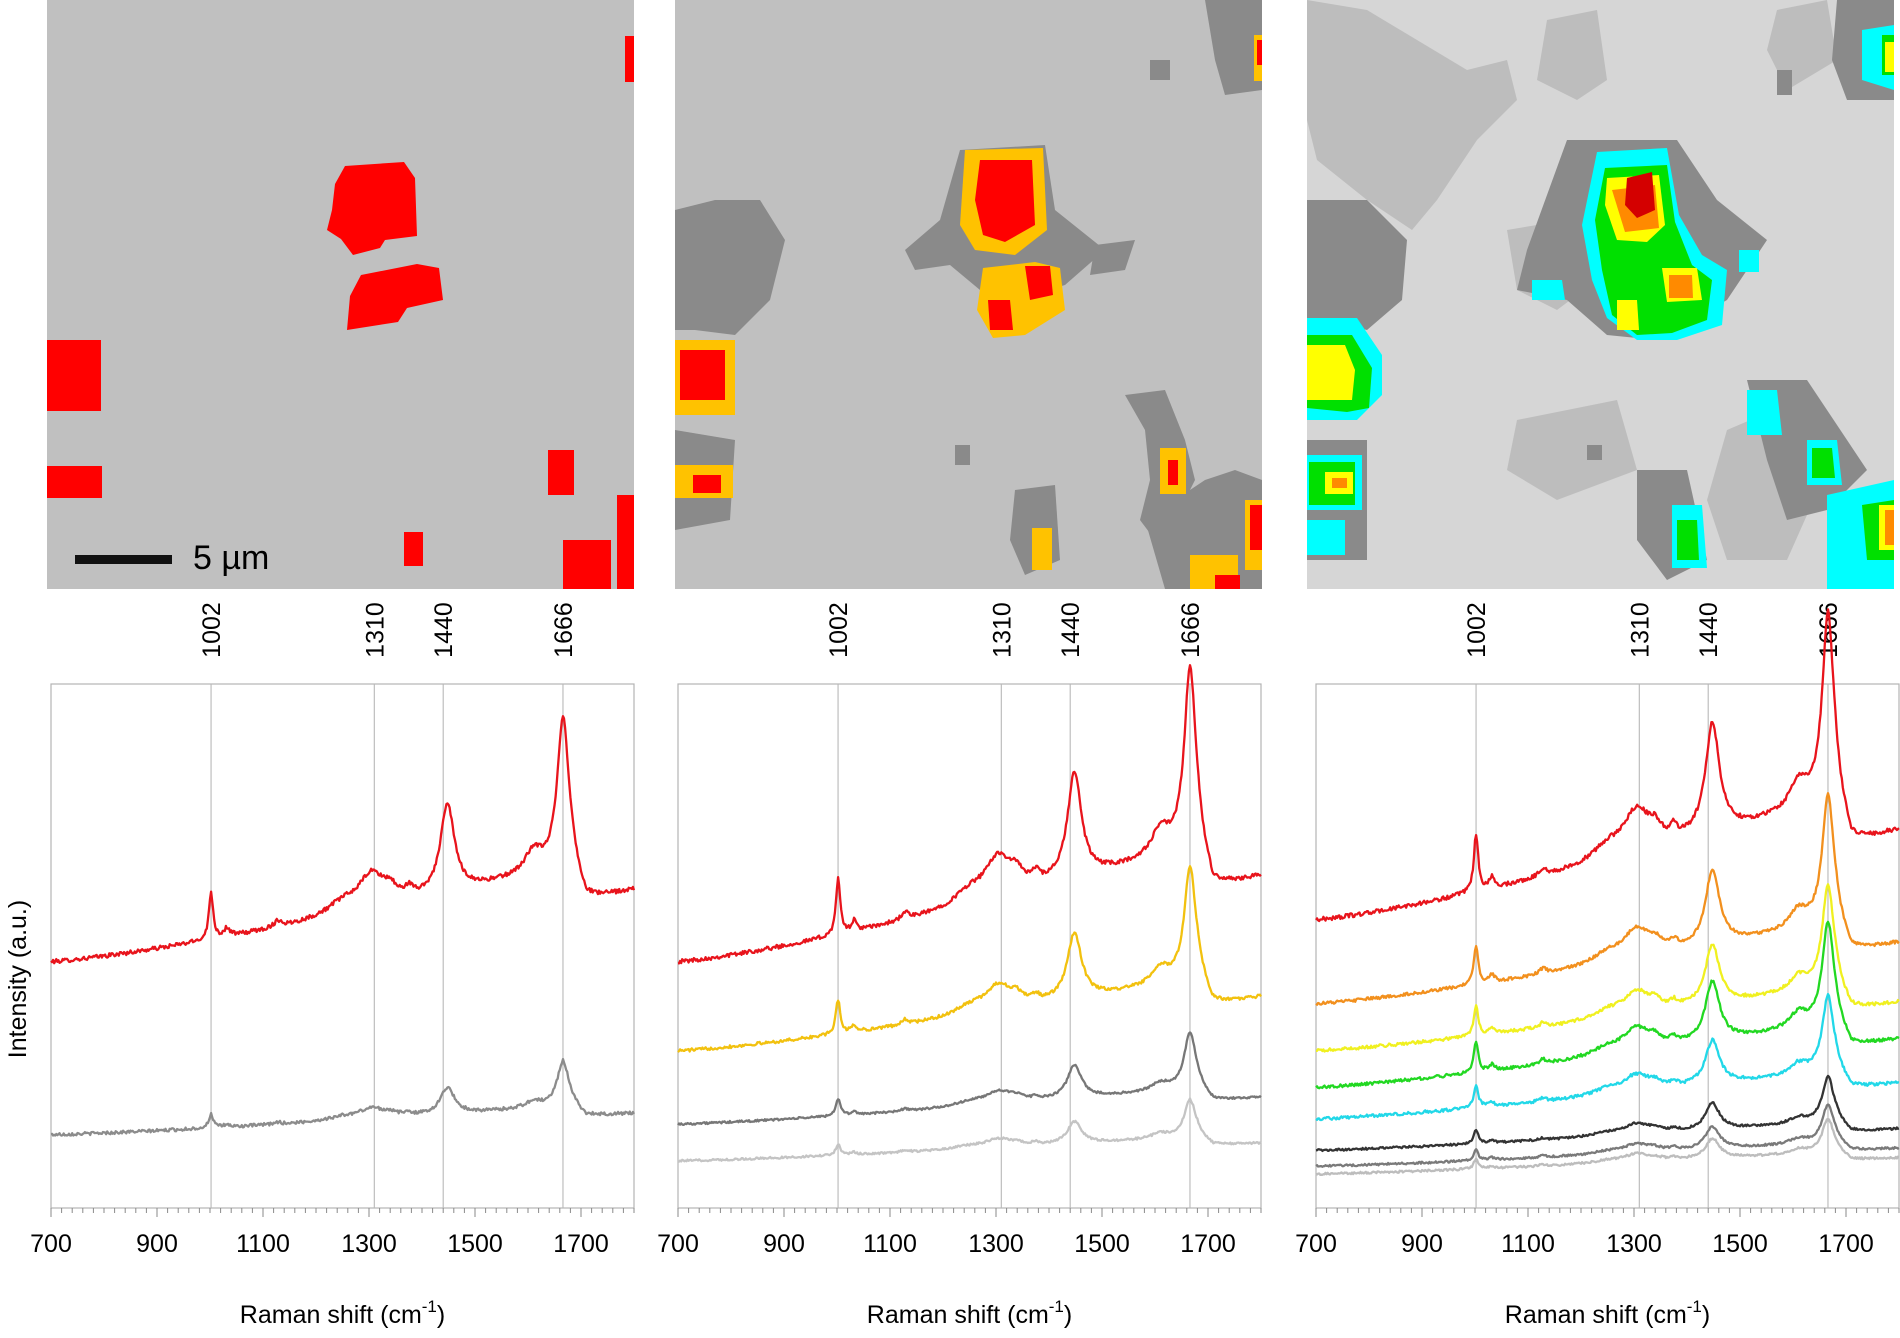 The height and width of the screenshot is (1338, 1900). I want to click on series-line-dark-gray-cluster, so click(969, 1079).